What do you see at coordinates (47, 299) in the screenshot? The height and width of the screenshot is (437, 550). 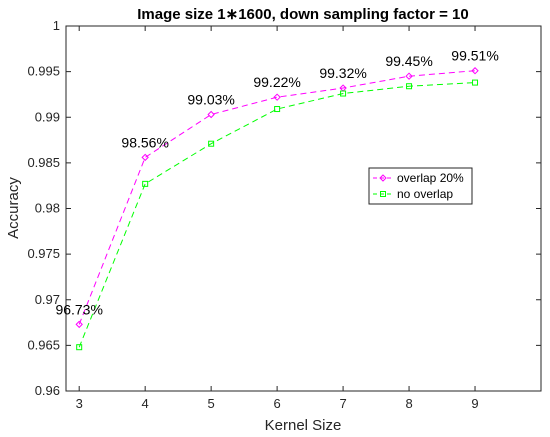 I see `y-tick-label: 0.97` at bounding box center [47, 299].